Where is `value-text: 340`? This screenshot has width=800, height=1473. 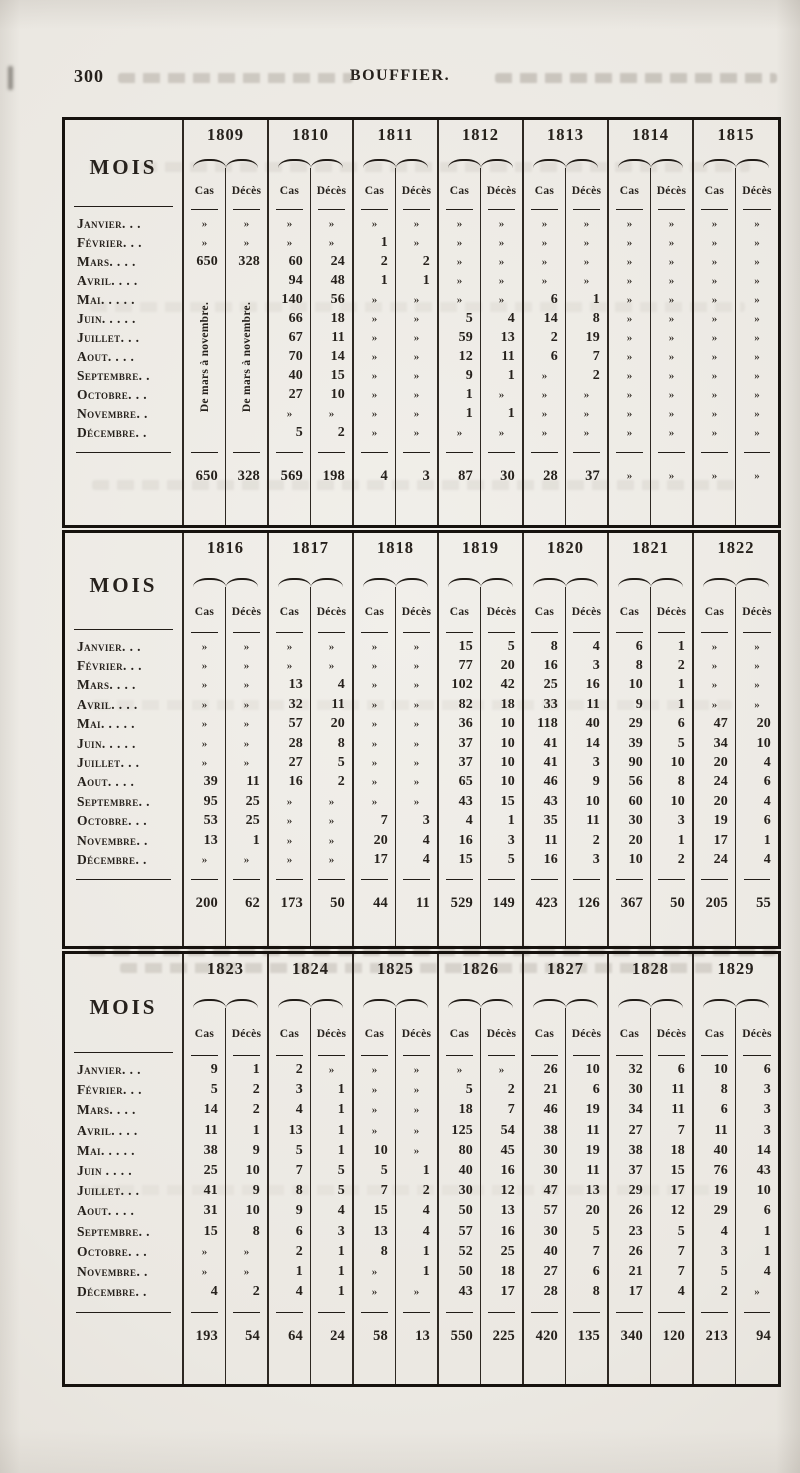
value-text: 340 is located at coordinates (631, 1335).